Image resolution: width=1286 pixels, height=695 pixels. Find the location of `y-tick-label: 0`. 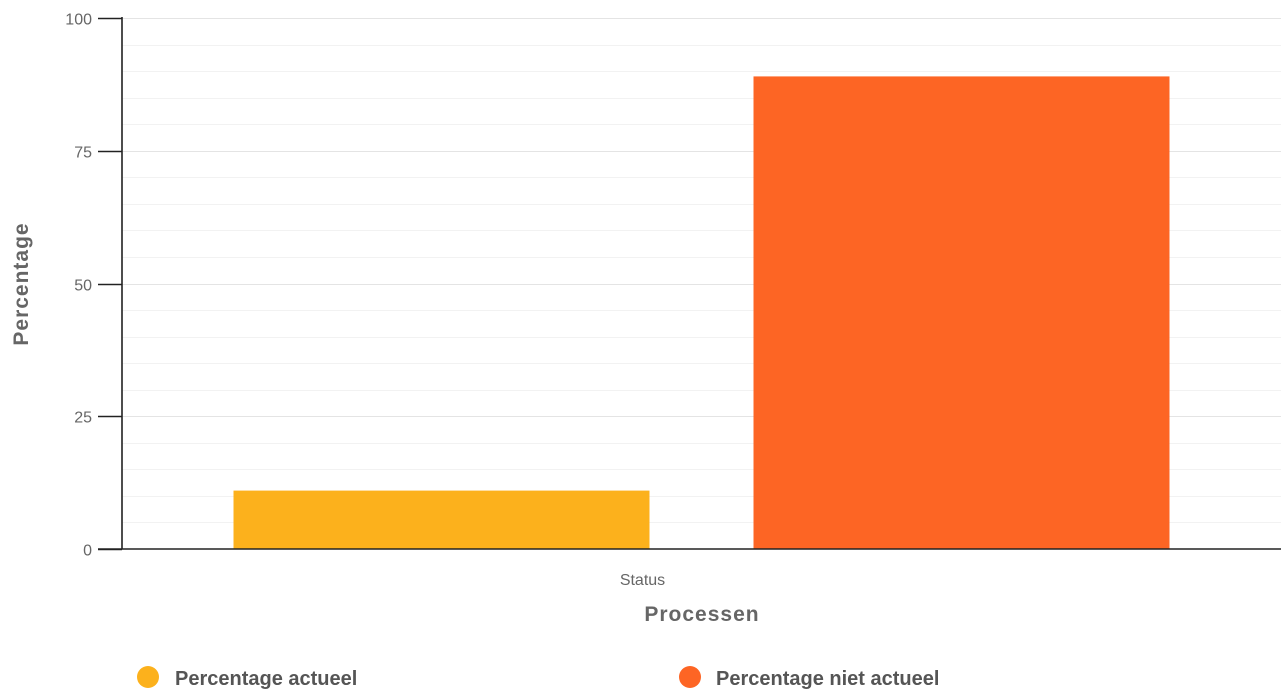

y-tick-label: 0 is located at coordinates (87, 551).